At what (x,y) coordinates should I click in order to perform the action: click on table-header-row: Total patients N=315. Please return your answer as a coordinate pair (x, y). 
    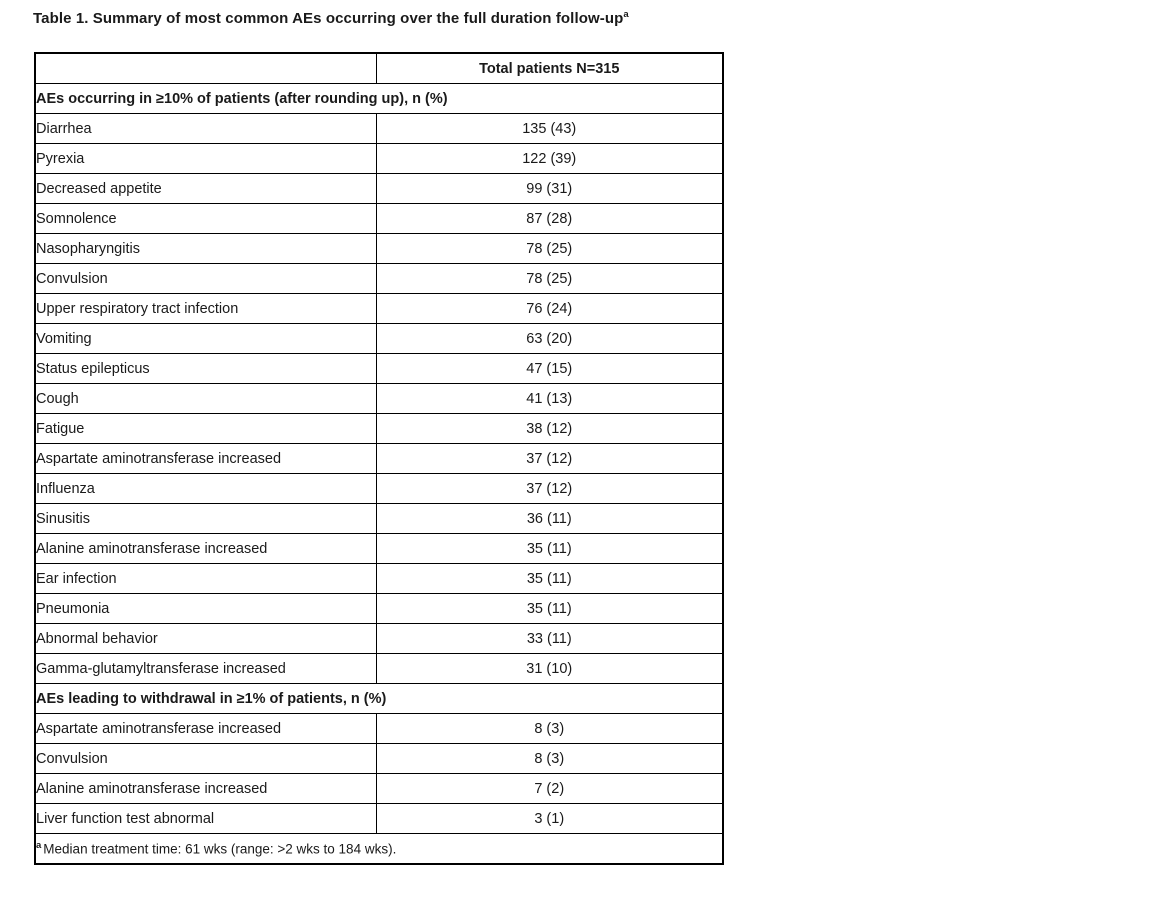
    Looking at the image, I should click on (379, 68).